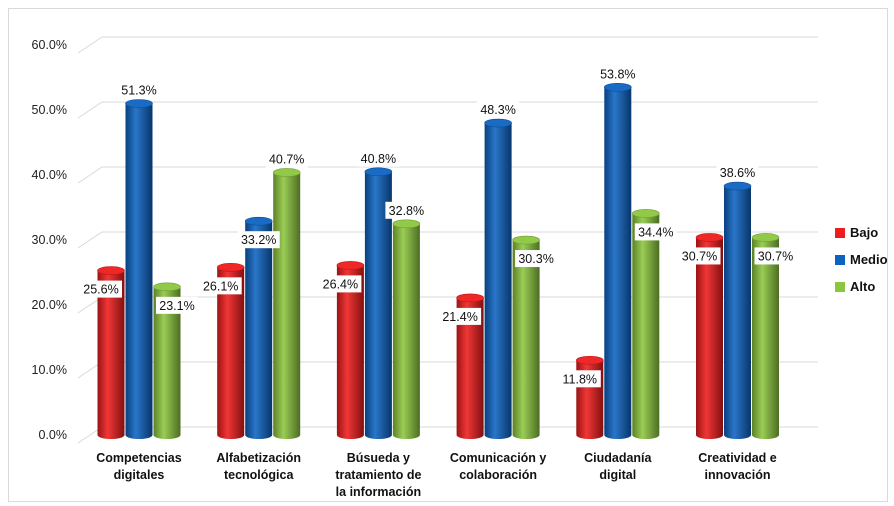 Image resolution: width=894 pixels, height=506 pixels. Describe the element at coordinates (49, 370) in the screenshot. I see `y-tick-label: 10.0%` at that location.